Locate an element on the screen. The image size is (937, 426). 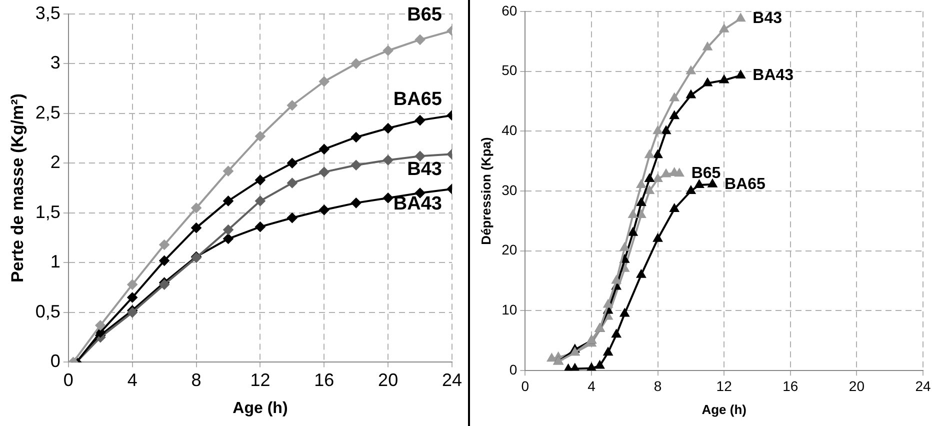
y-tick-label: 60 is located at coordinates (510, 10).